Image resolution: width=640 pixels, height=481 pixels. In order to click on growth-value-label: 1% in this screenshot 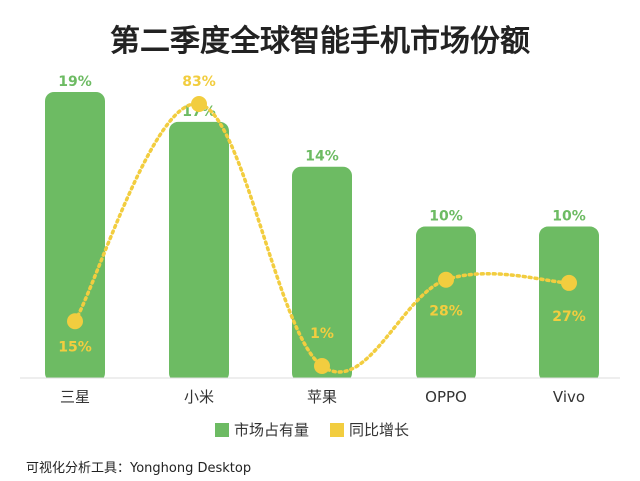, I will do `click(322, 334)`.